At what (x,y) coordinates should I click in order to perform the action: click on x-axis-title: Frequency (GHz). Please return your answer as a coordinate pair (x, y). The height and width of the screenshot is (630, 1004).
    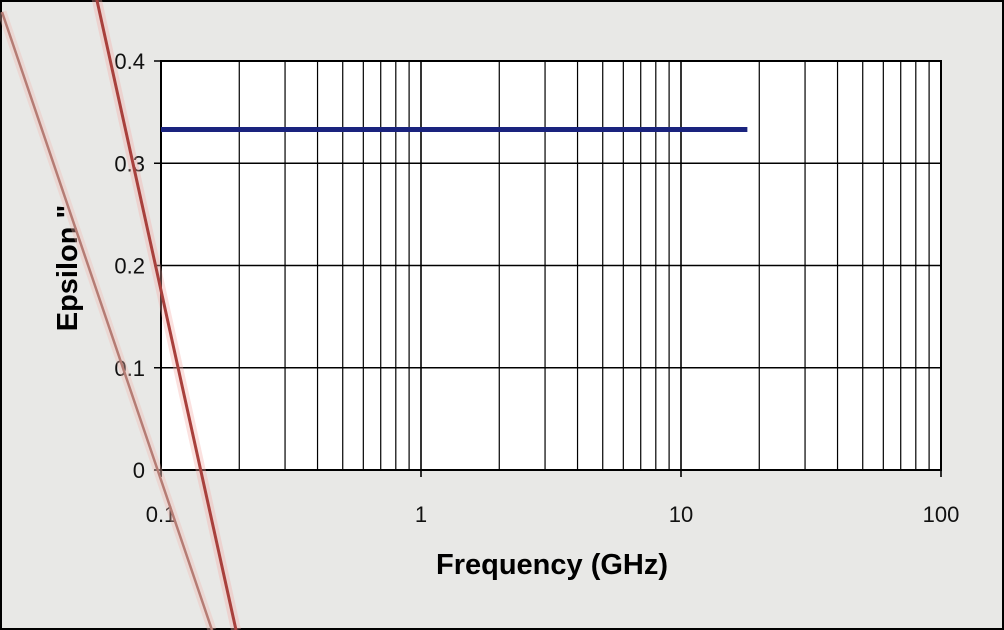
    Looking at the image, I should click on (552, 565).